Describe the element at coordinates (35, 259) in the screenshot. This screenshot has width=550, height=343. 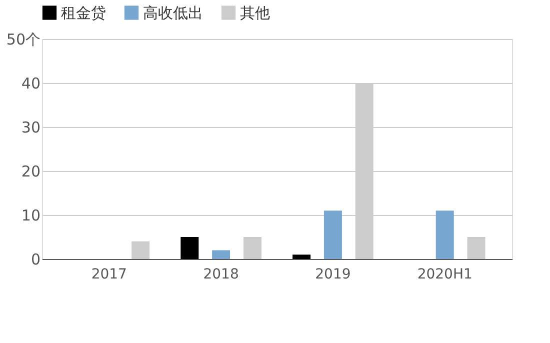
I see `y-tick-label: 0` at that location.